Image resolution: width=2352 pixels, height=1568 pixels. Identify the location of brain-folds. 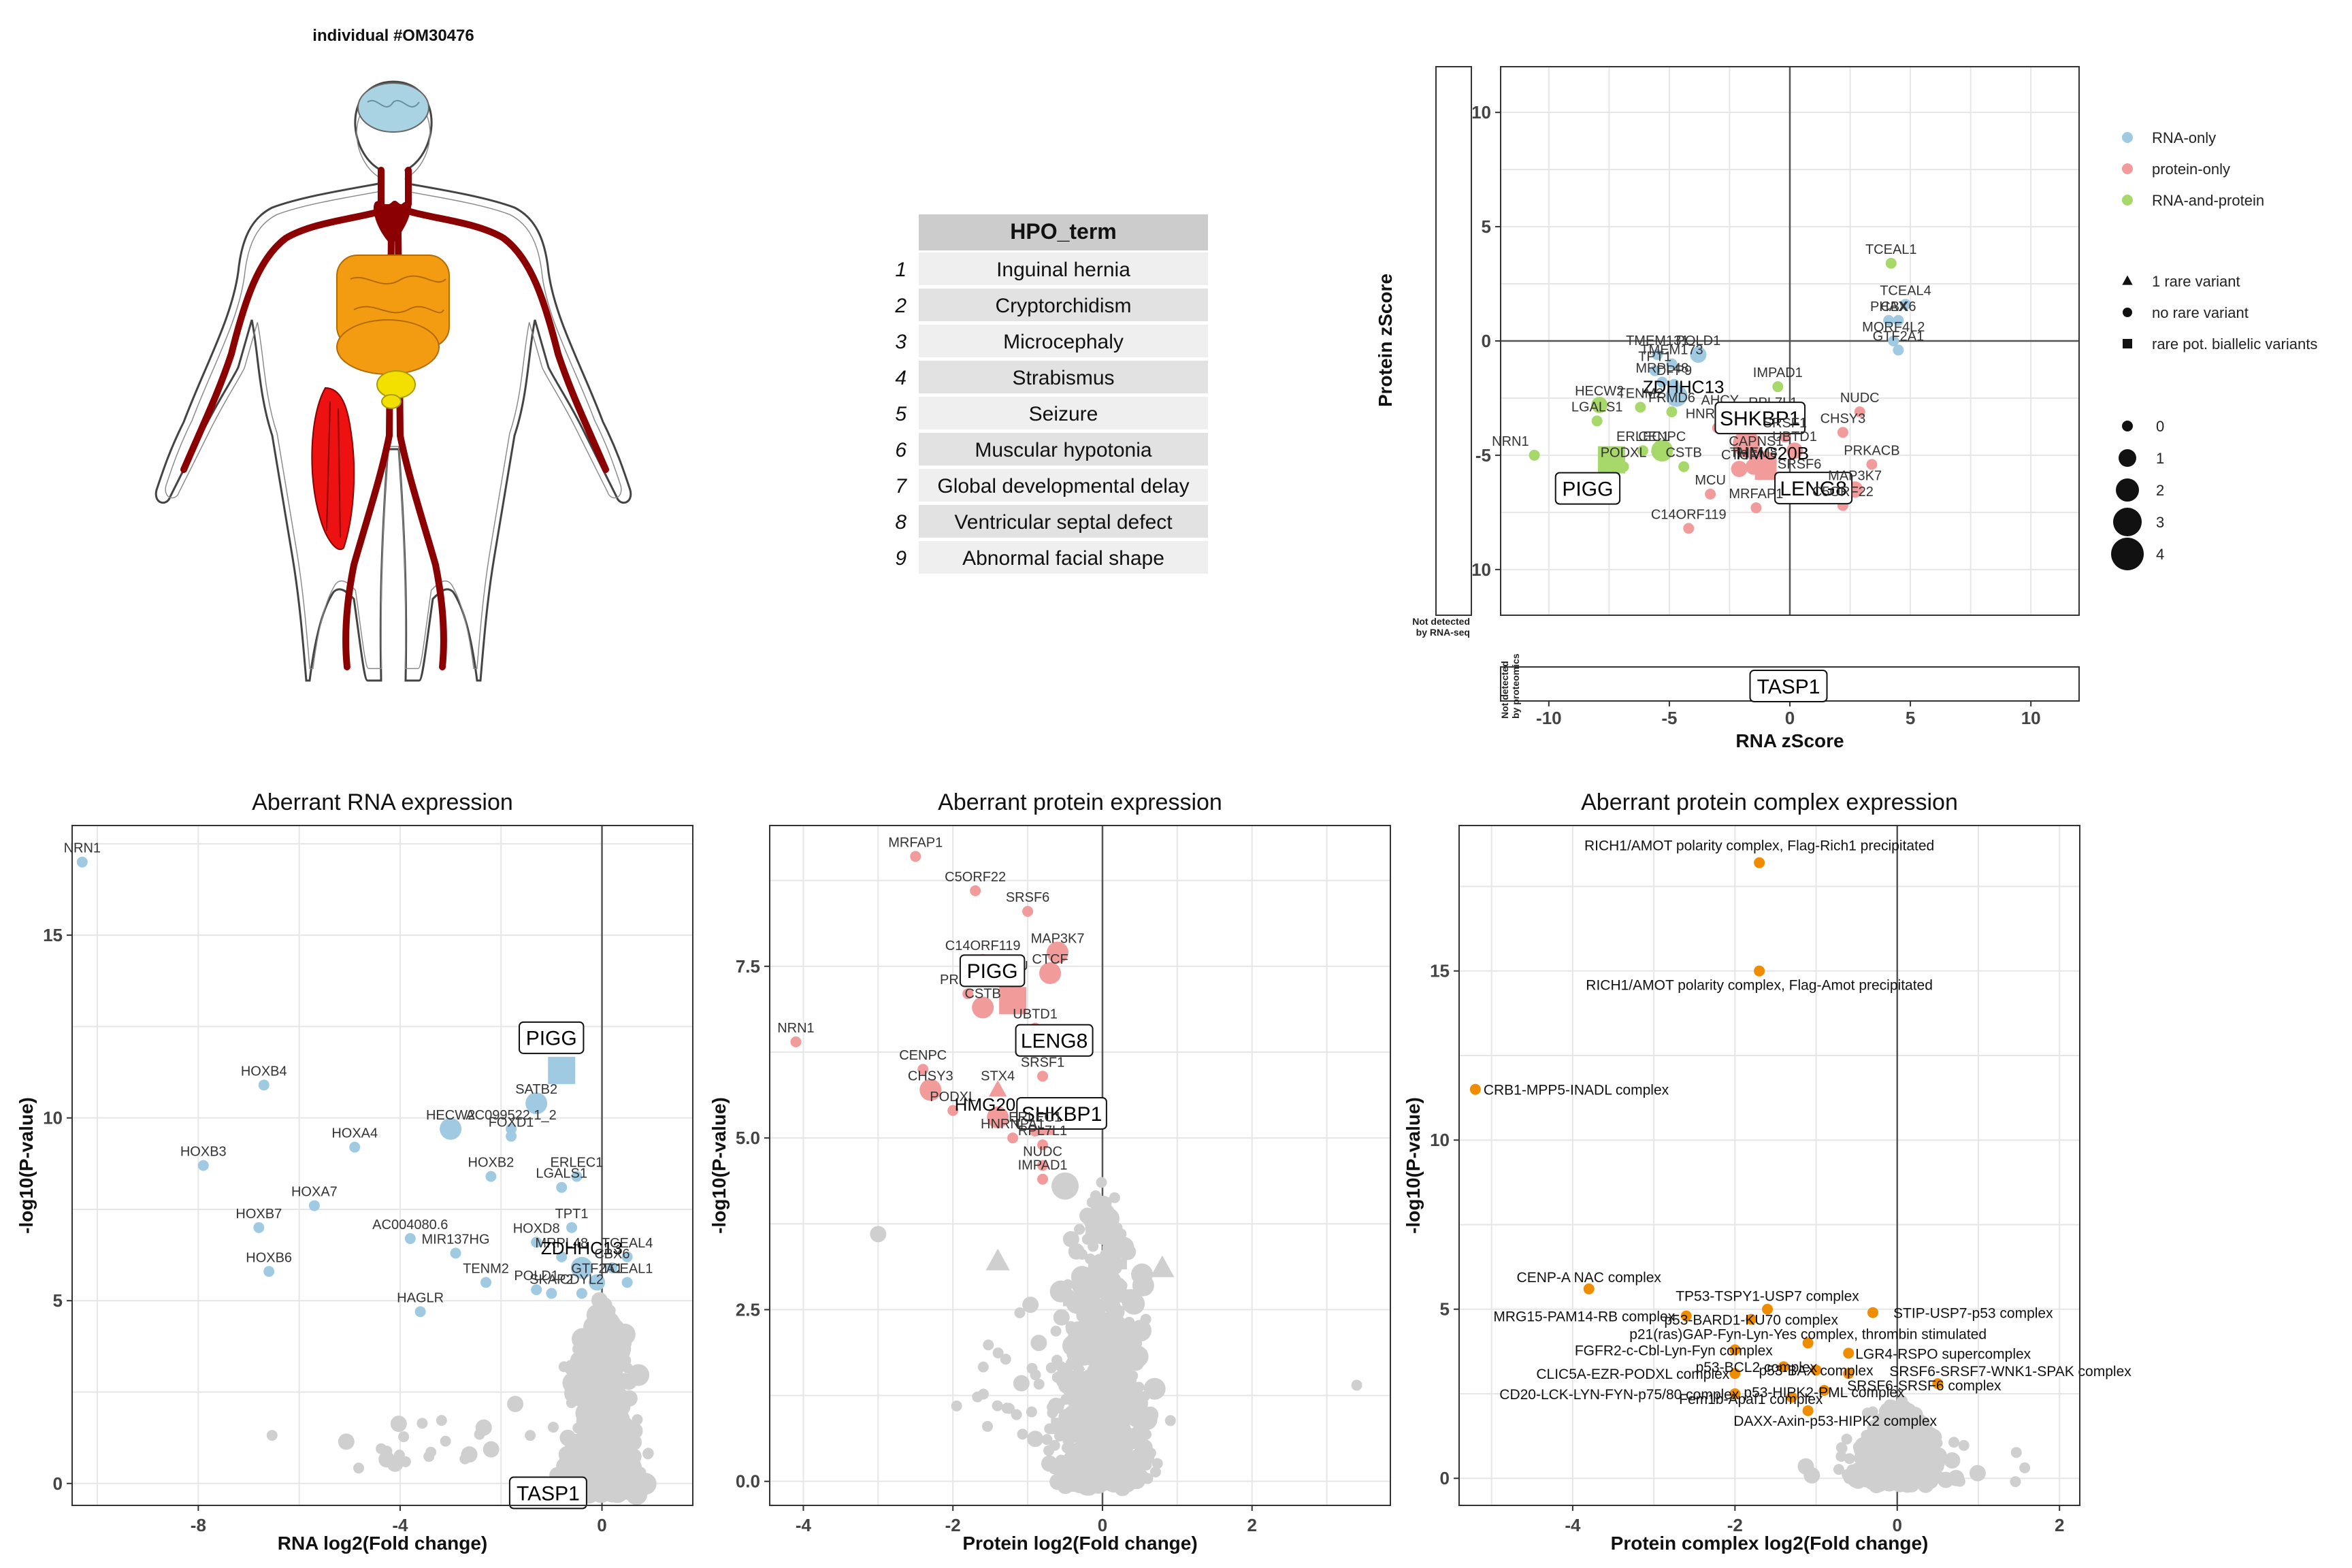
(394, 104).